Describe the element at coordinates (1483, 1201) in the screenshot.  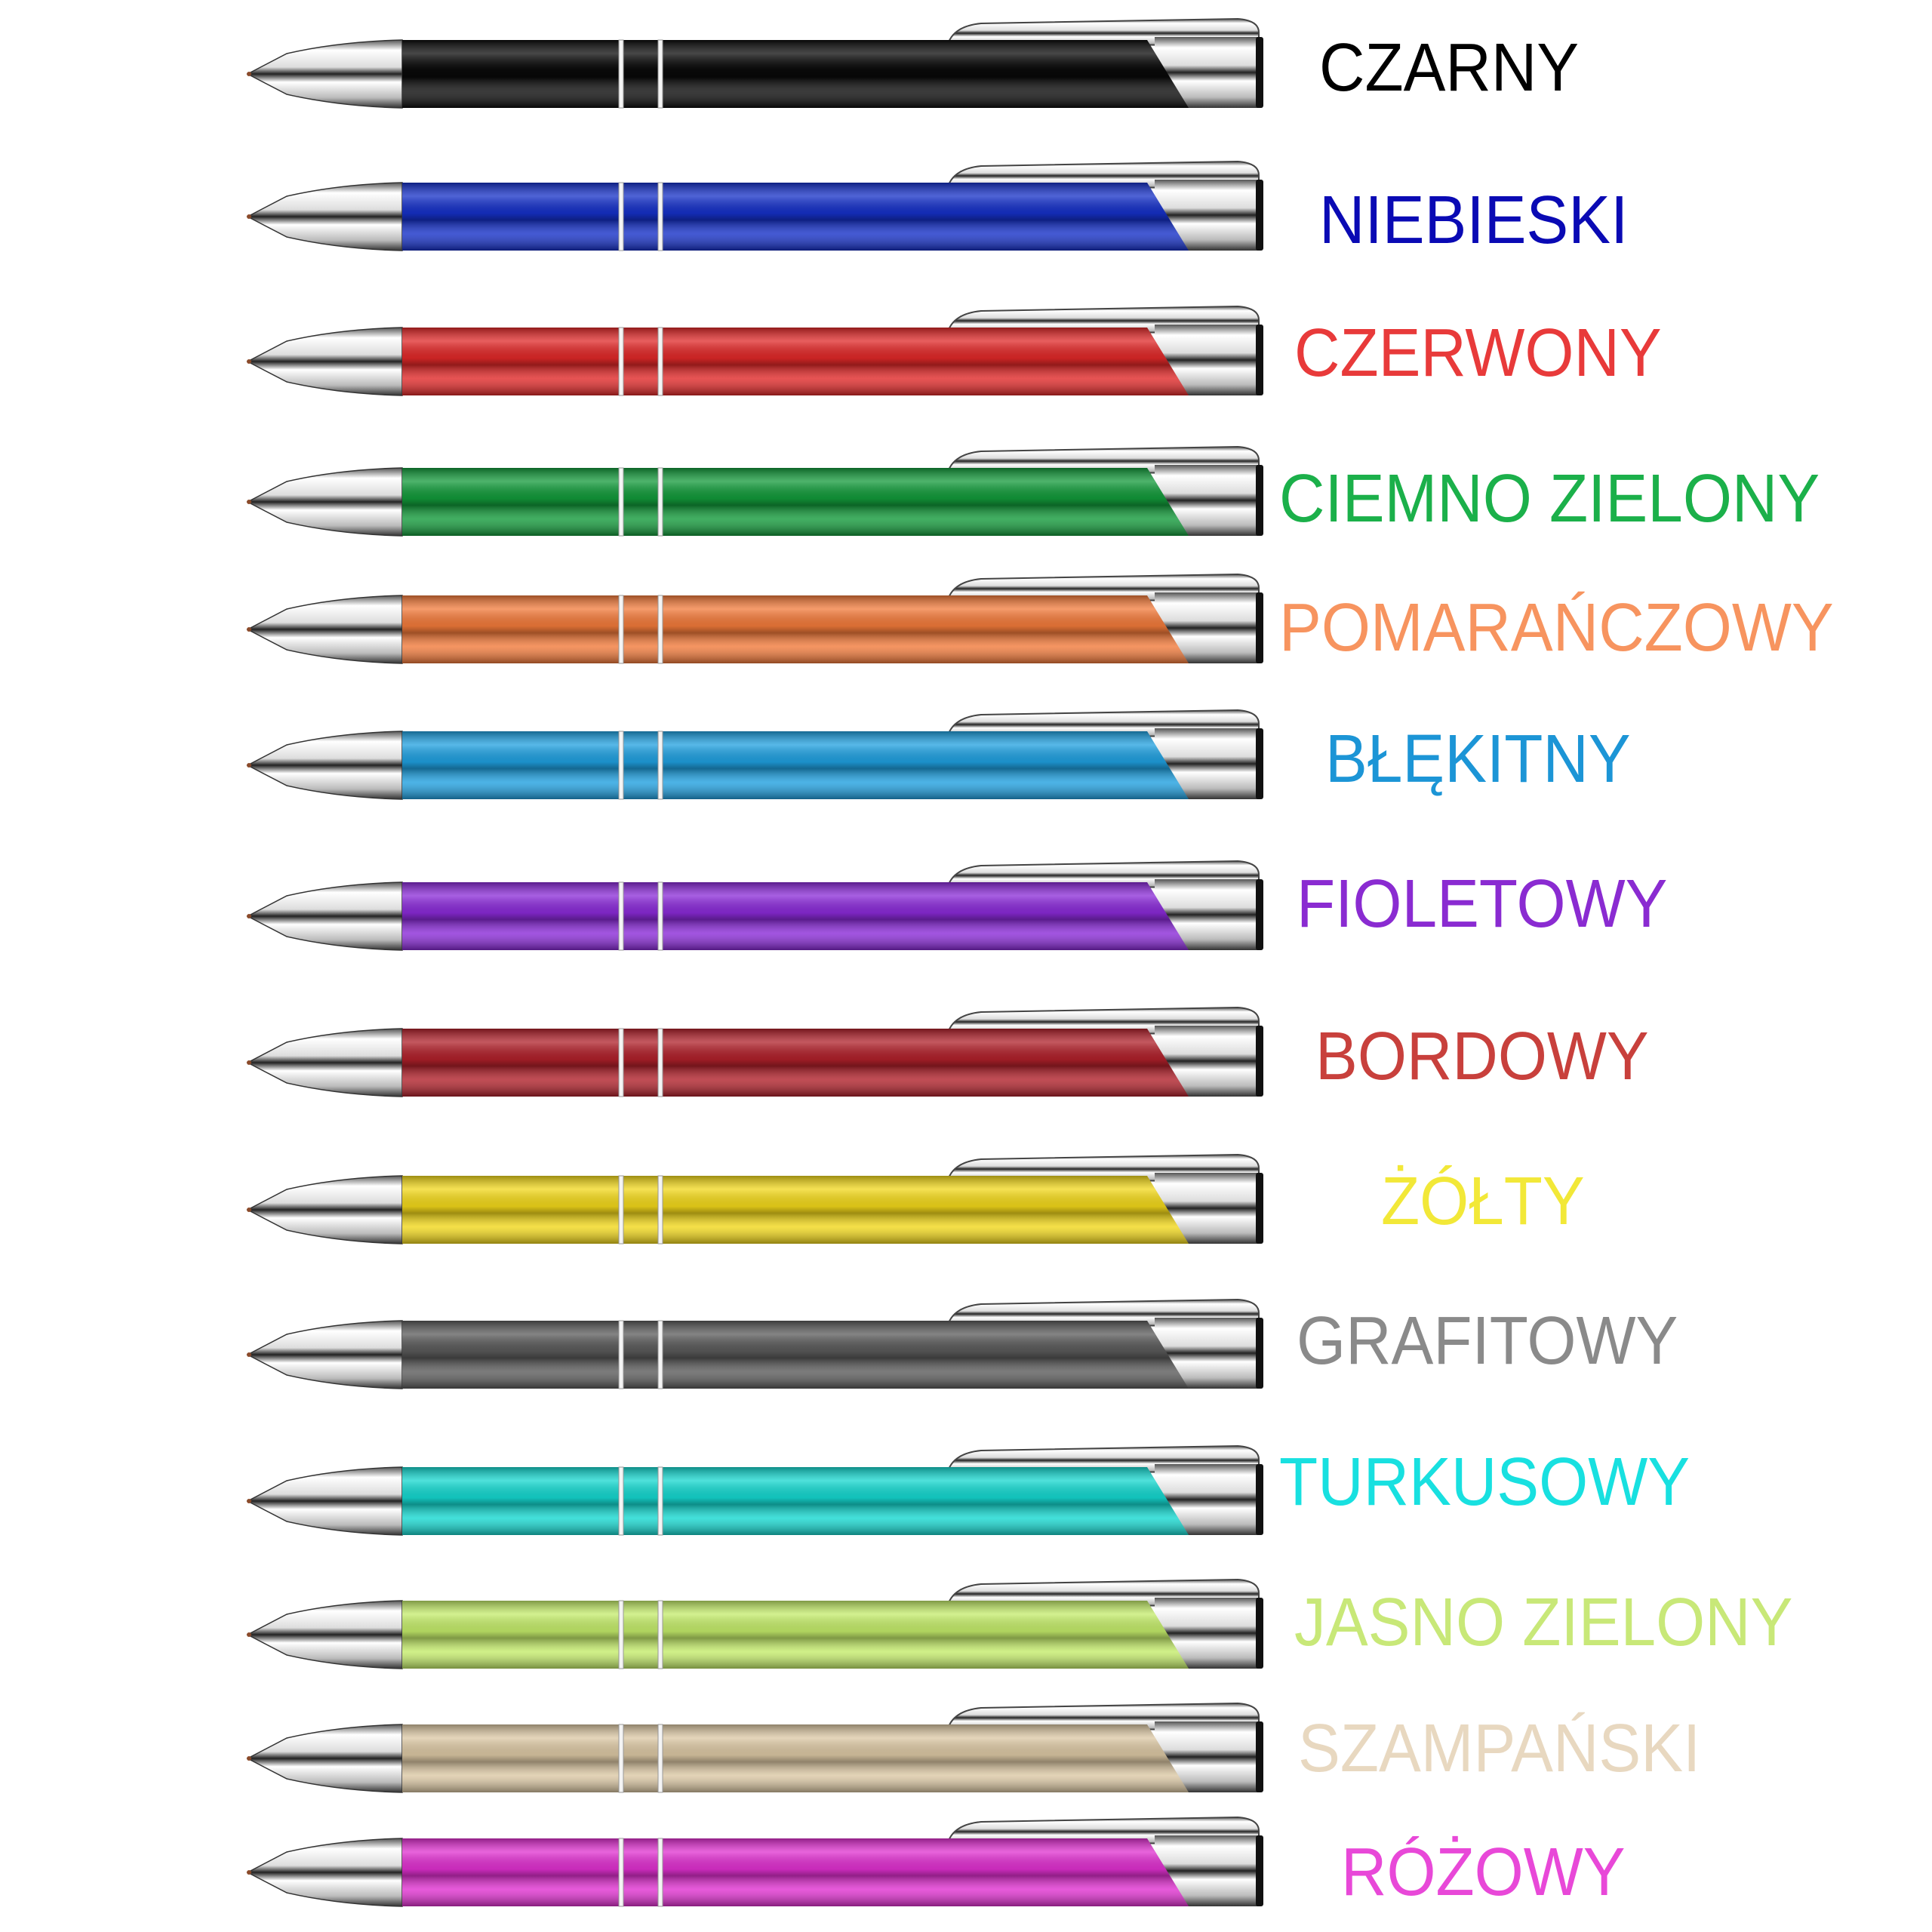
I see `color-label: ŻÓŁTY` at that location.